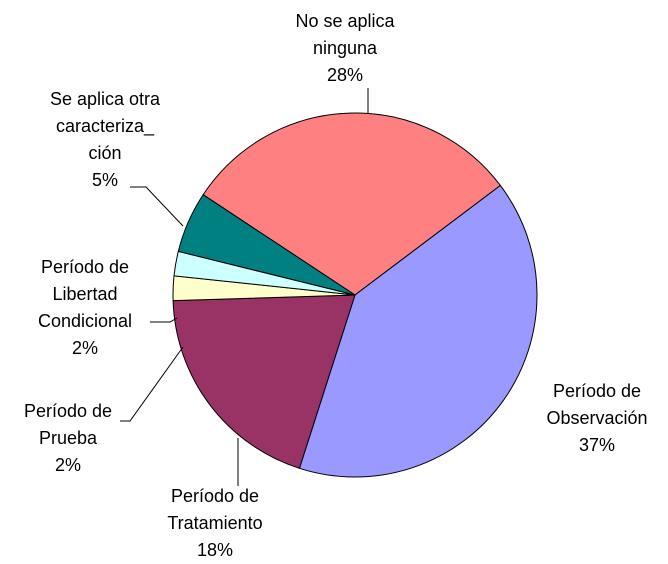 The width and height of the screenshot is (668, 564). Describe the element at coordinates (214, 523) in the screenshot. I see `label-line: Tratamiento` at that location.